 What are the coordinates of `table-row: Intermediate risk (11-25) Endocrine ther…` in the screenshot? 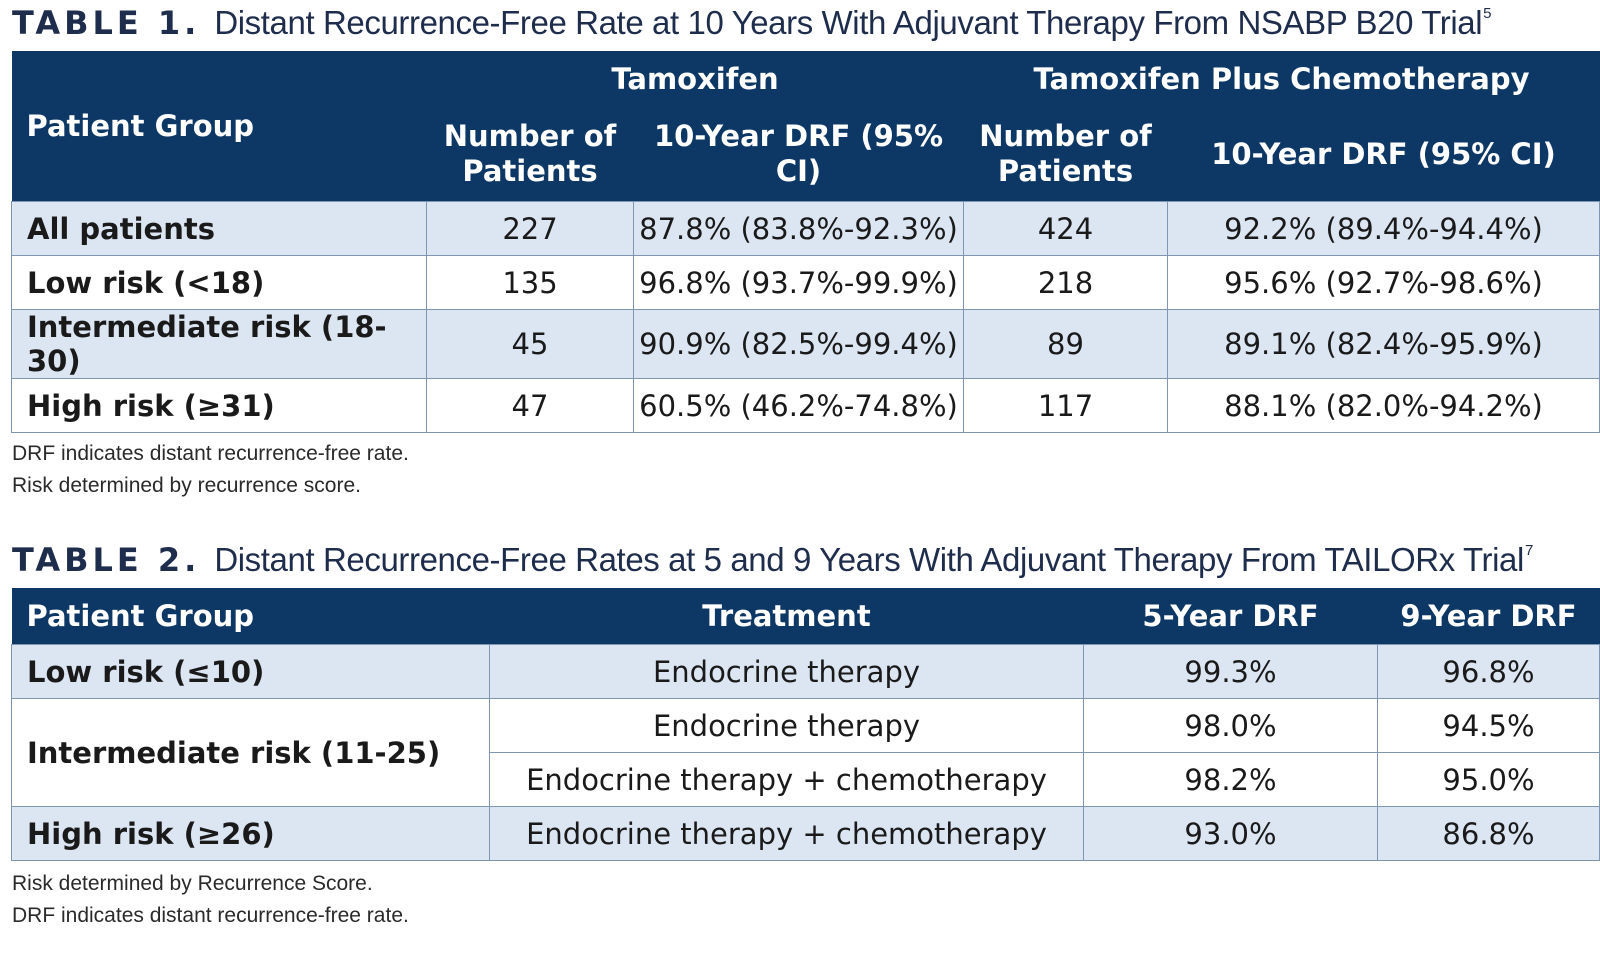 It's located at (805, 752).